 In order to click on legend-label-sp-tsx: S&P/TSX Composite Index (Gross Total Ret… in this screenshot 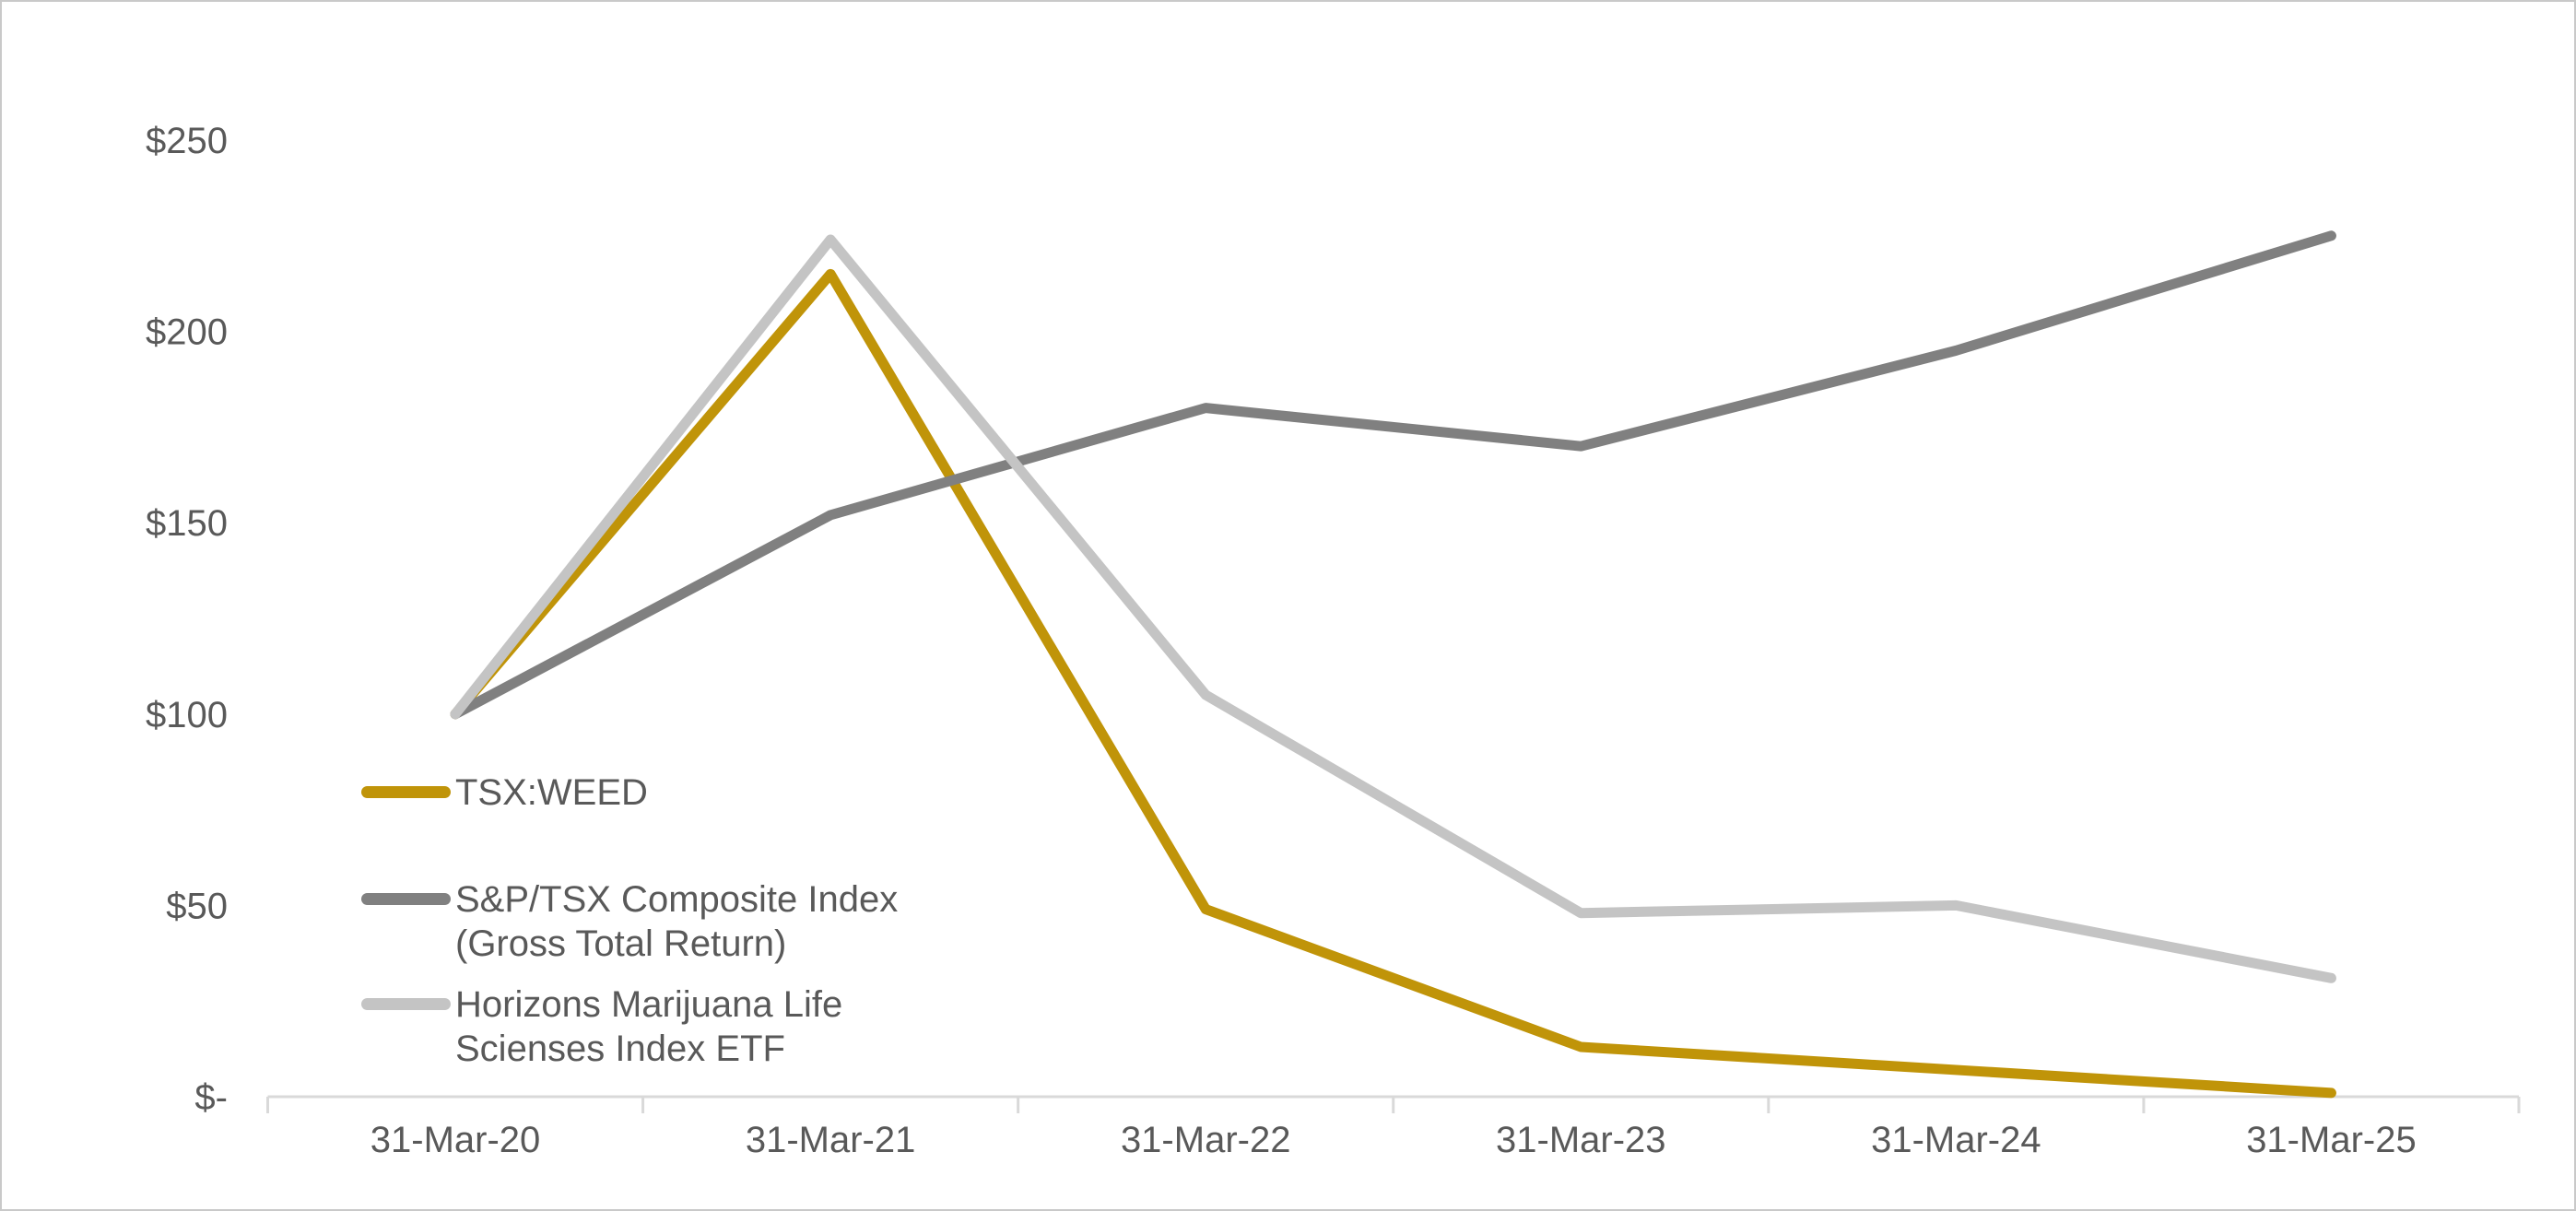, I will do `click(676, 922)`.